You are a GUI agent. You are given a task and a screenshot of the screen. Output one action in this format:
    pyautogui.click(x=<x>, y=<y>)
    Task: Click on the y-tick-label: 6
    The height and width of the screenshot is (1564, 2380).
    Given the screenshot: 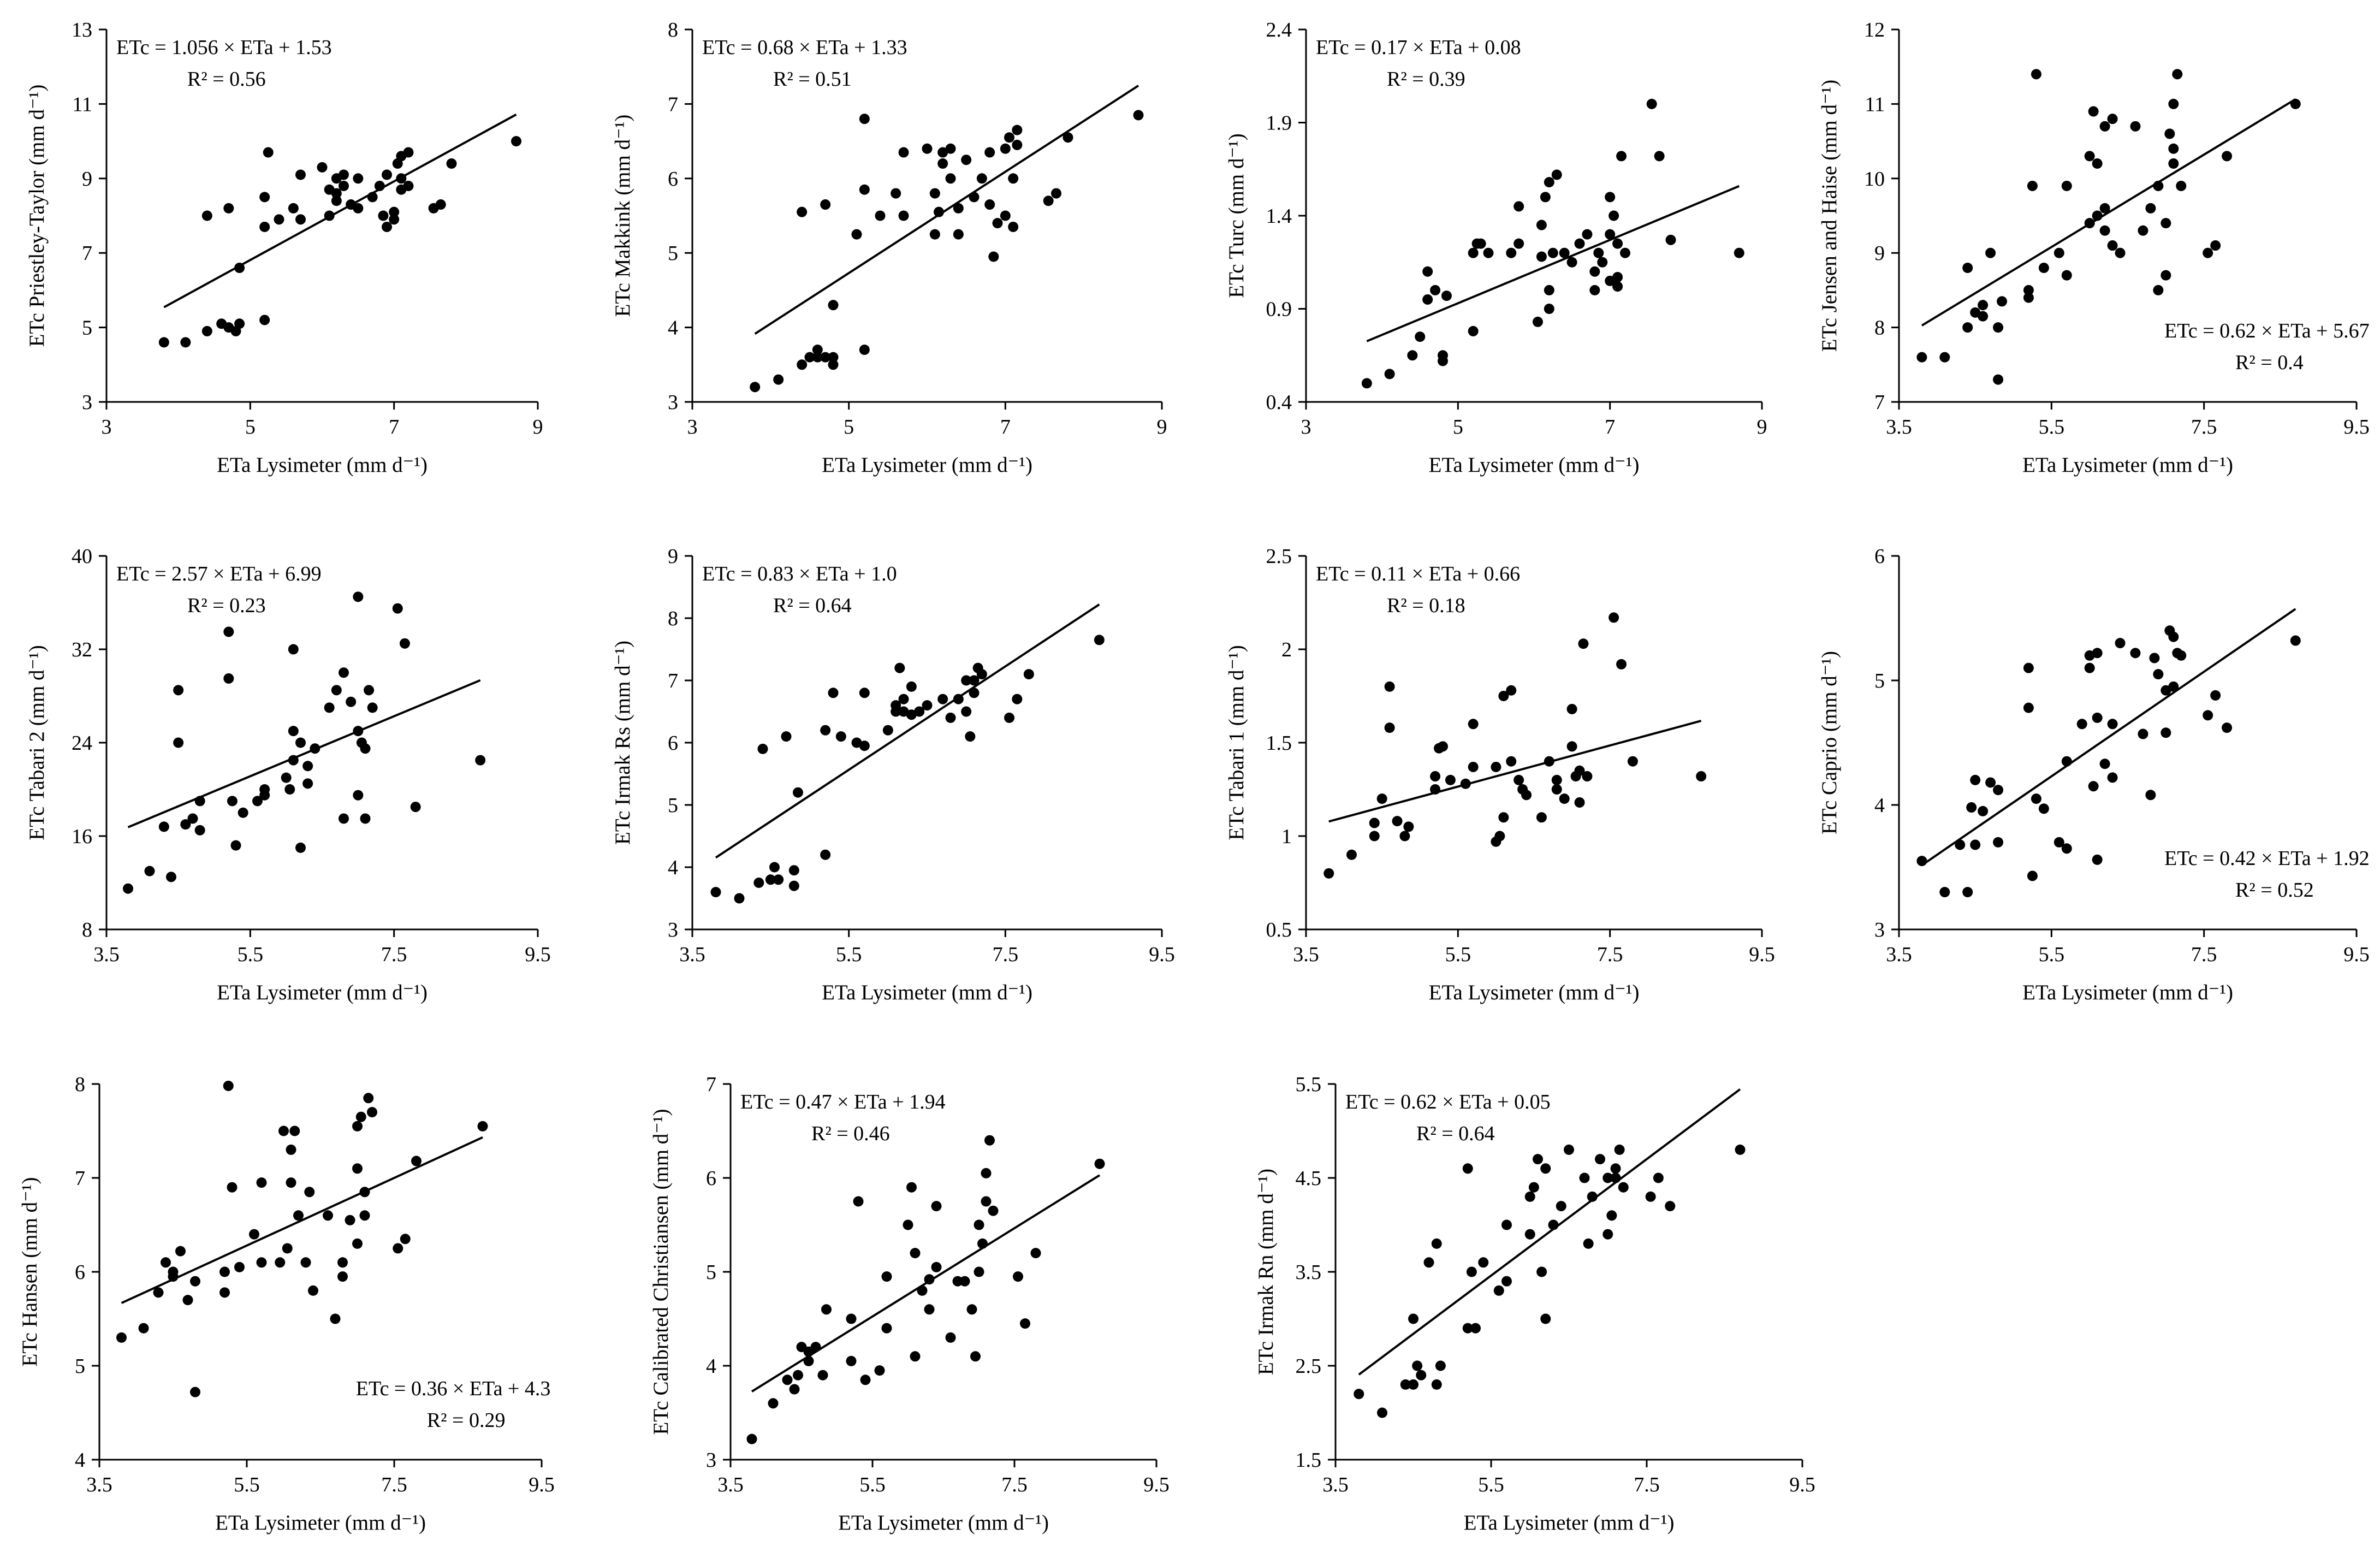 What is the action you would take?
    pyautogui.click(x=1879, y=556)
    